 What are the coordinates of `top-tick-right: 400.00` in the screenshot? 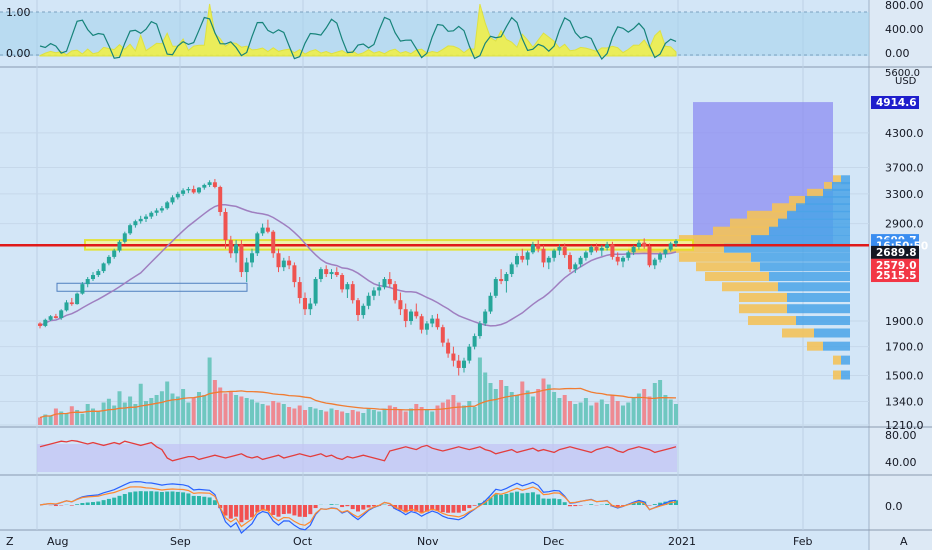 It's located at (904, 29).